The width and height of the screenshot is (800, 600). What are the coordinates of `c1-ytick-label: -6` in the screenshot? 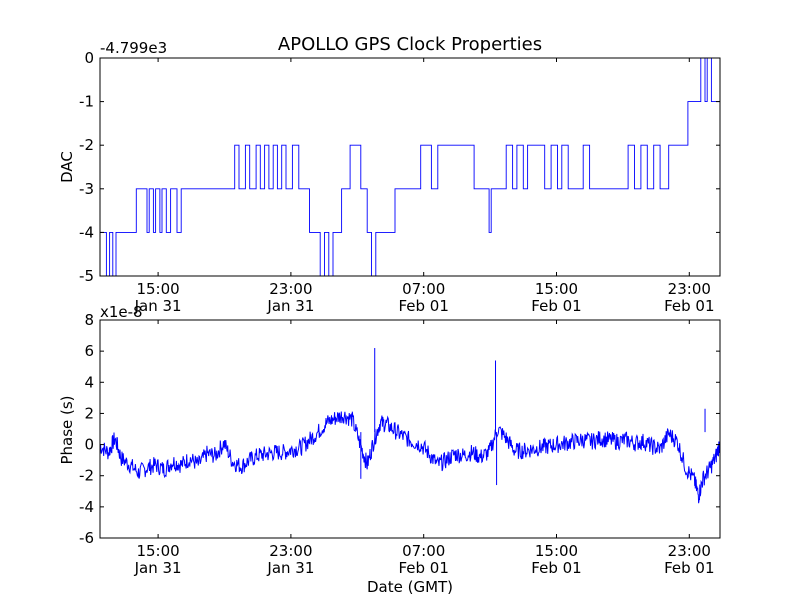 It's located at (86, 538).